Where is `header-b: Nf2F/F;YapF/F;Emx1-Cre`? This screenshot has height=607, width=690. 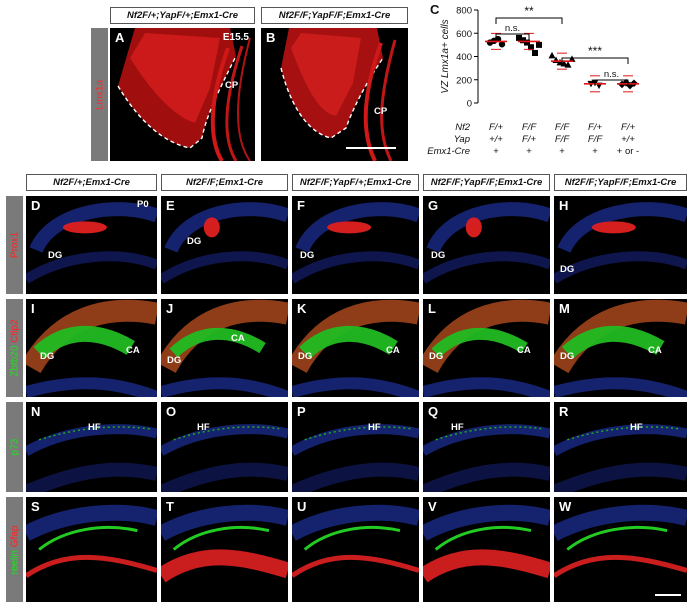 header-b: Nf2F/F;YapF/F;Emx1-Cre is located at coordinates (334, 15).